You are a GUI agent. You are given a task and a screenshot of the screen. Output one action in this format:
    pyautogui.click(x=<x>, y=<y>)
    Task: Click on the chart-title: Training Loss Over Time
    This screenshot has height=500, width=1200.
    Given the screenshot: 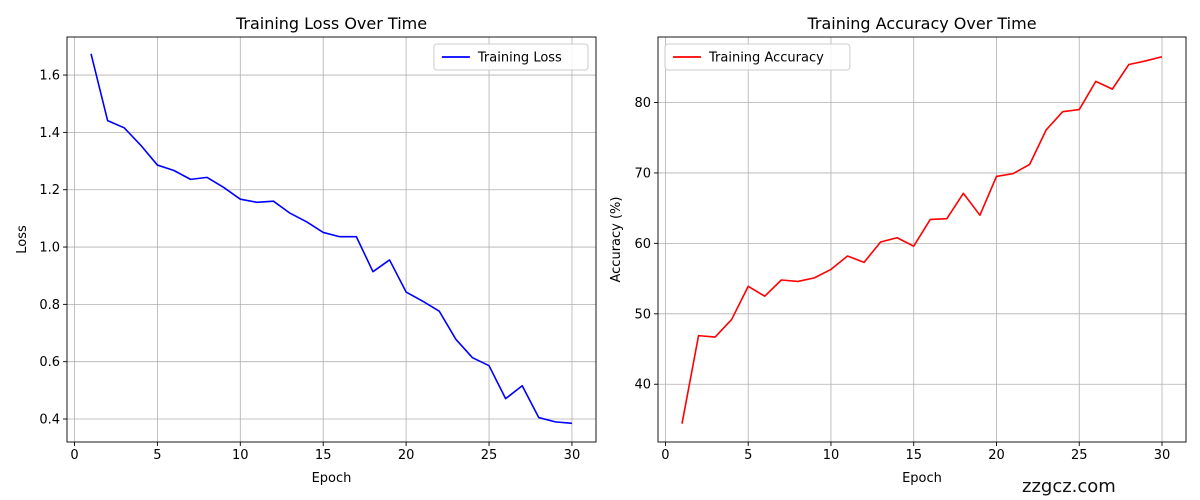 What is the action you would take?
    pyautogui.click(x=331, y=23)
    